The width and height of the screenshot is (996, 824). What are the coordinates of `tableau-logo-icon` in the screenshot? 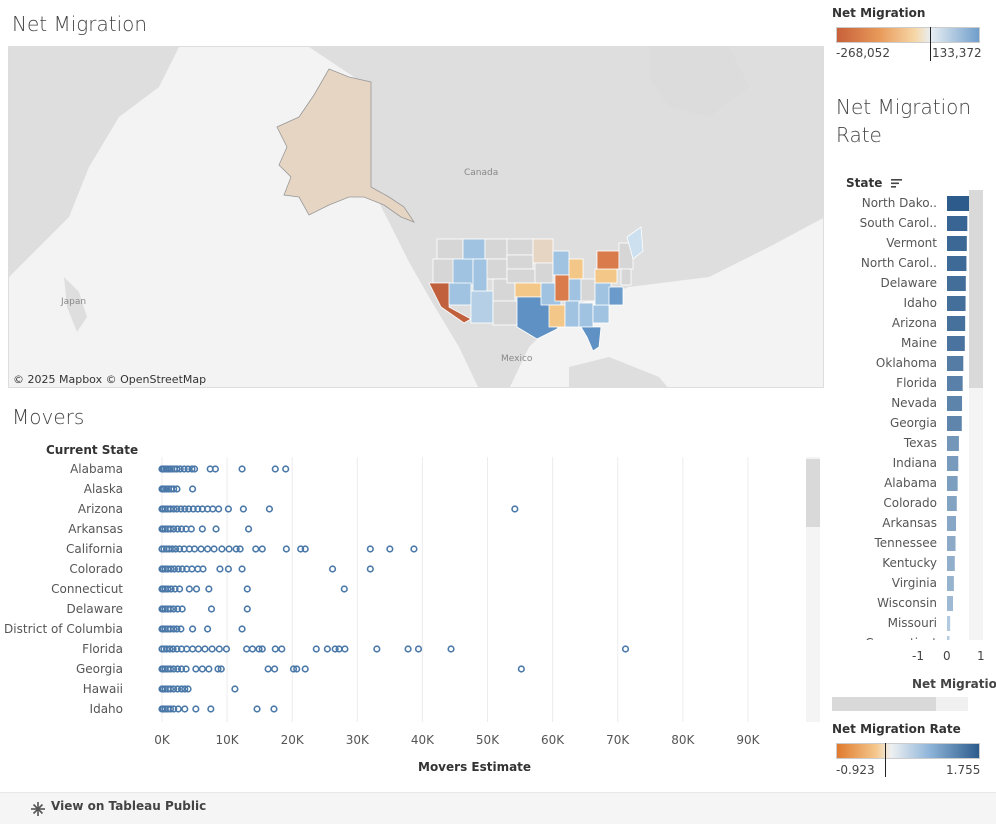 It's located at (38, 811).